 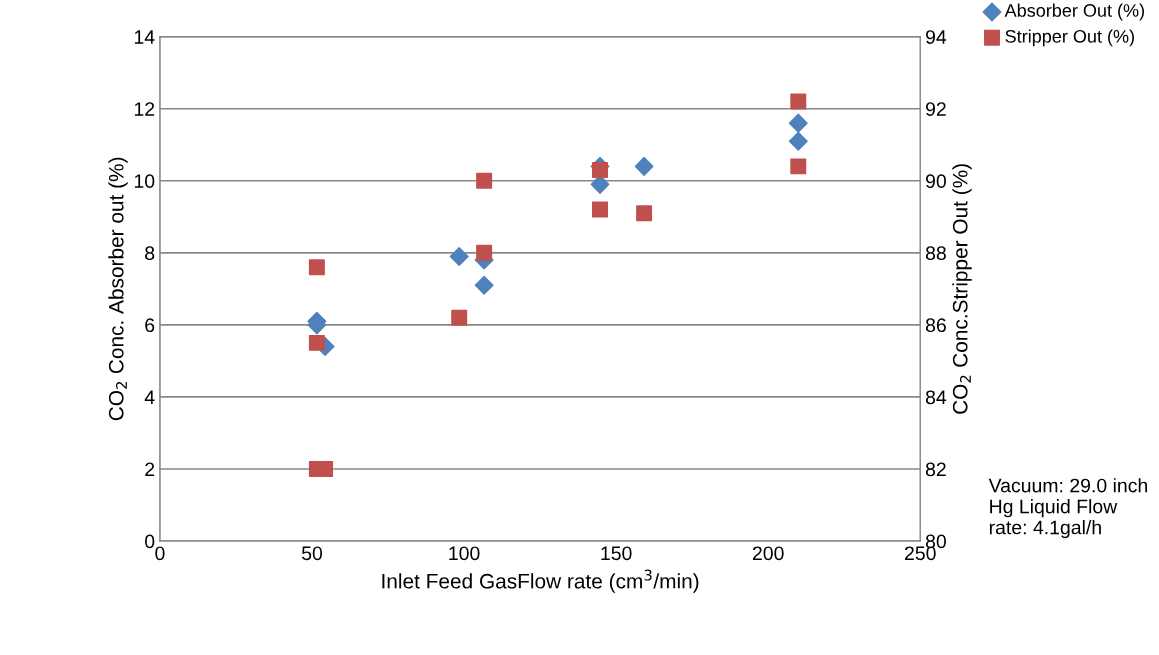 What do you see at coordinates (150, 541) in the screenshot?
I see `y-tick-label: 0` at bounding box center [150, 541].